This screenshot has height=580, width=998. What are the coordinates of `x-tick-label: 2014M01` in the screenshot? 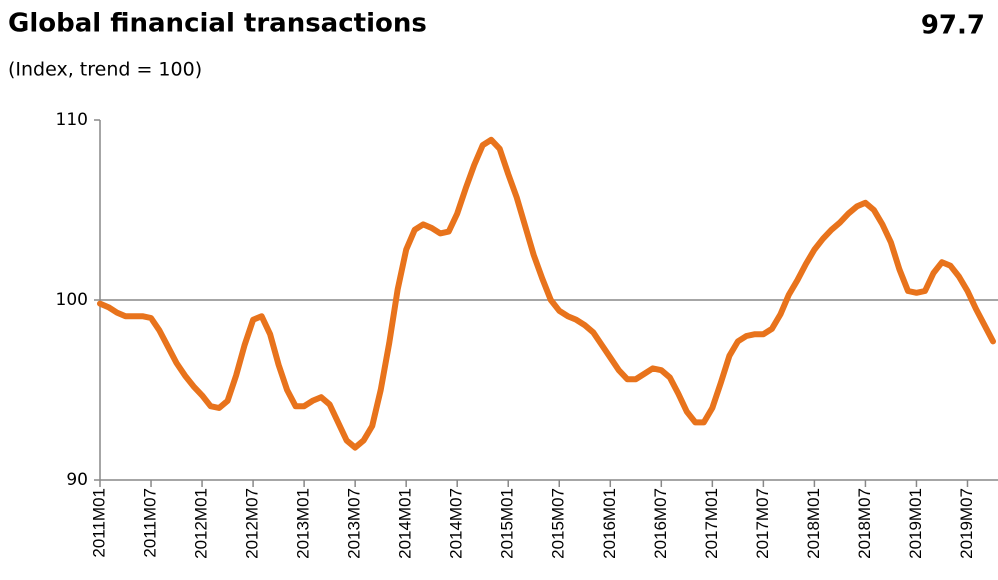 It's located at (405, 523).